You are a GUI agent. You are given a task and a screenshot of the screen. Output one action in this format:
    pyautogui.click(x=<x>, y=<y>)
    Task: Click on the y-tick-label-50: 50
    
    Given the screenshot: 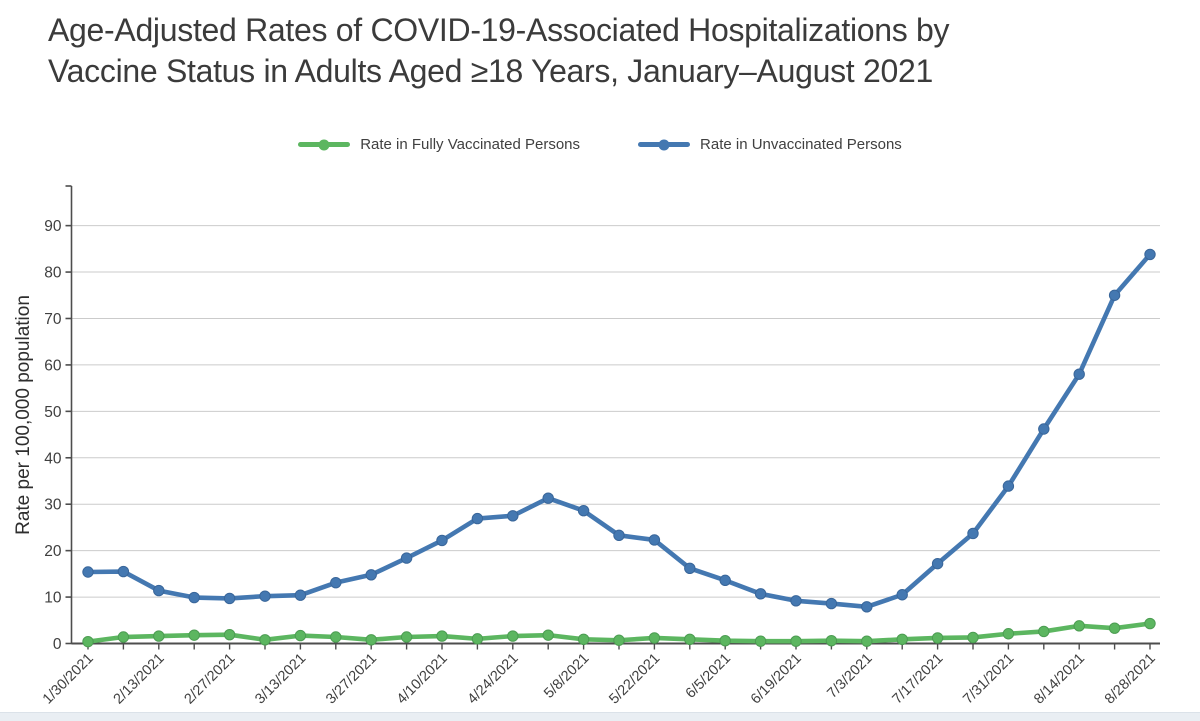 What is the action you would take?
    pyautogui.click(x=53, y=412)
    